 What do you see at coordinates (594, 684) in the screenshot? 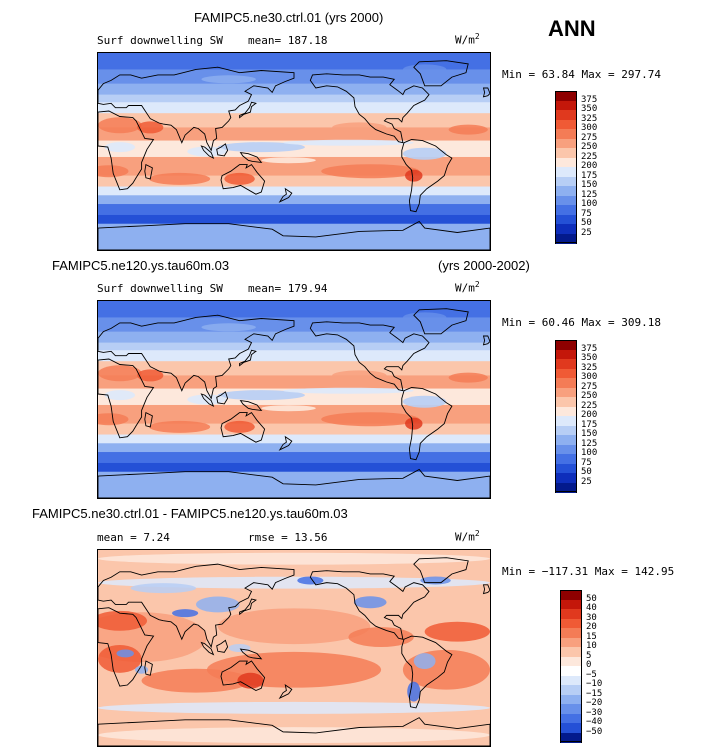
I see `colorbar-tick-label: −10` at bounding box center [594, 684].